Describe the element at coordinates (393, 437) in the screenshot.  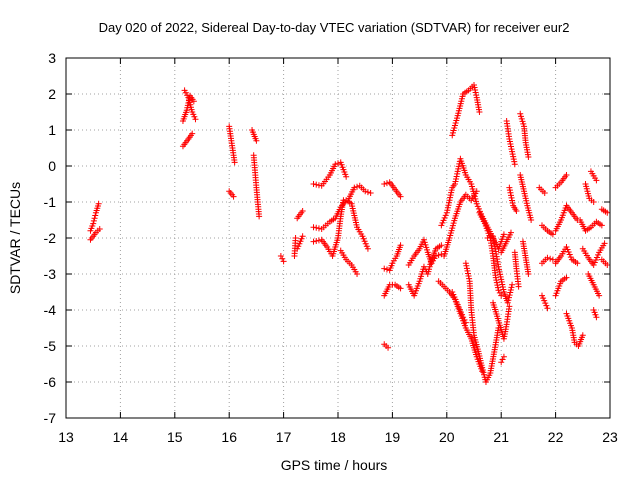
I see `x-tick-label: 19` at that location.